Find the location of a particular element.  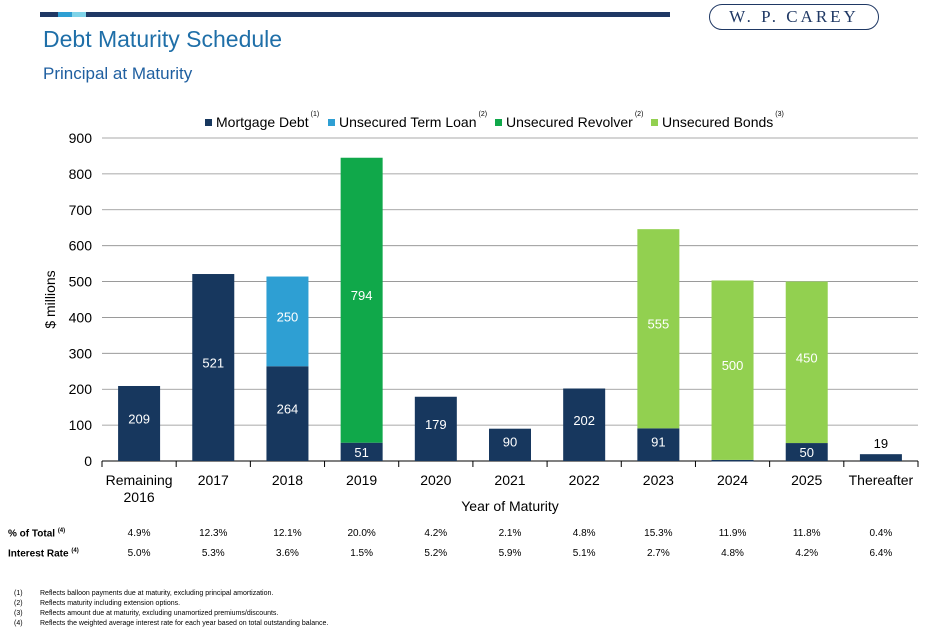

x-tick-label: 2023 is located at coordinates (658, 480).